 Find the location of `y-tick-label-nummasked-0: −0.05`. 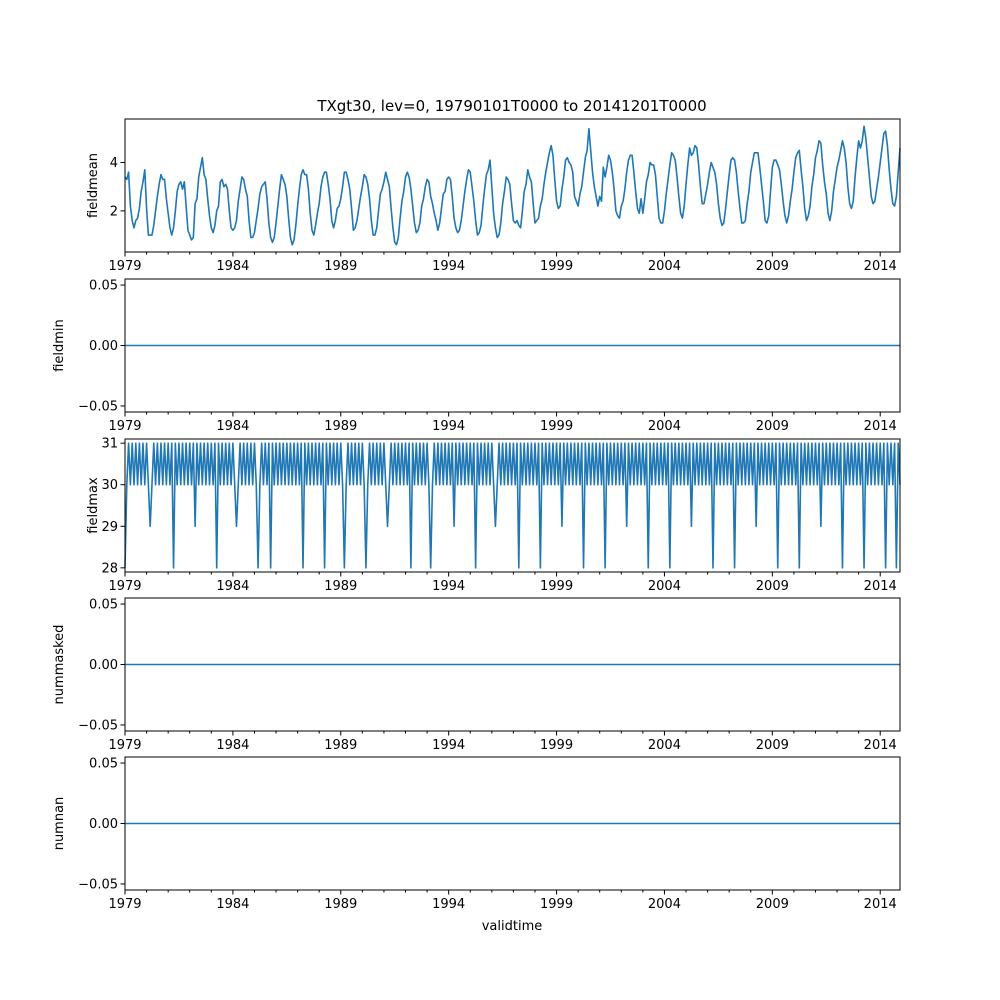

y-tick-label-nummasked-0: −0.05 is located at coordinates (98, 725).